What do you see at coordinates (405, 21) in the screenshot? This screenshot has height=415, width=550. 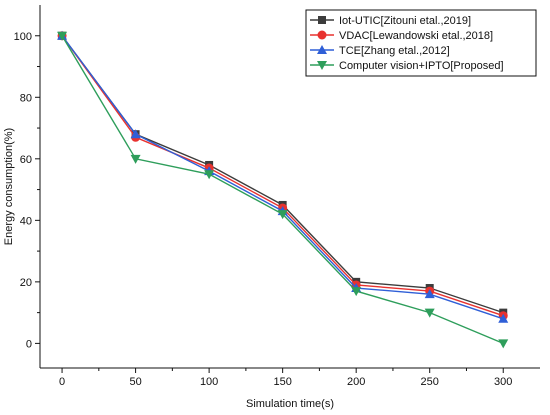 I see `legend-label: Iot-UTIC[Zitouni etal.,2019]` at bounding box center [405, 21].